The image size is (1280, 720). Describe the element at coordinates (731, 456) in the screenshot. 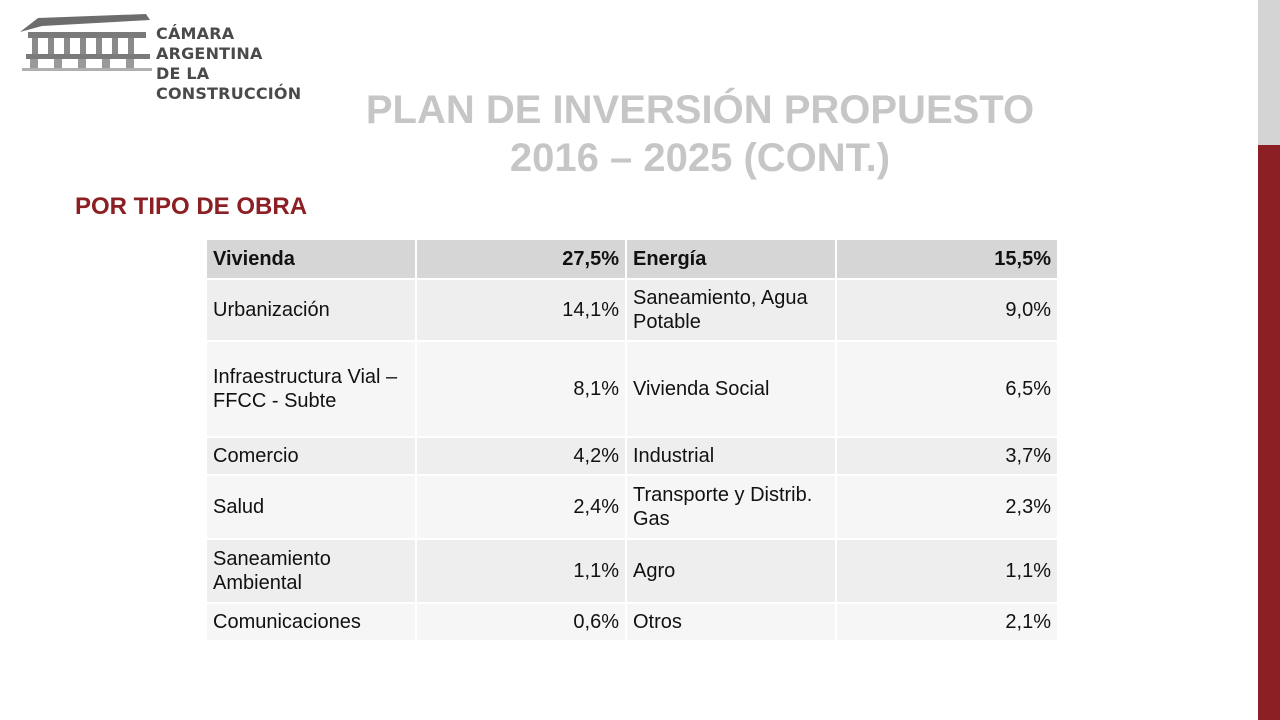

I see `table-cell: Industrial` at that location.